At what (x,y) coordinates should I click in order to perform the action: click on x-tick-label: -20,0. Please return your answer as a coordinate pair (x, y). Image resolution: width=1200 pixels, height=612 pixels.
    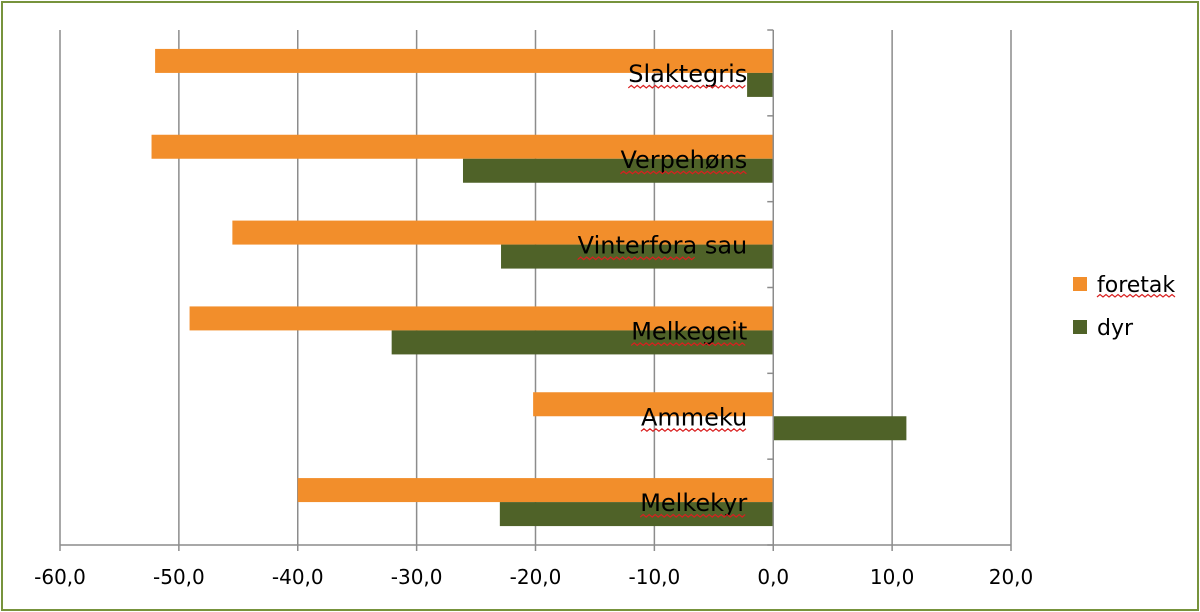
    Looking at the image, I should click on (536, 577).